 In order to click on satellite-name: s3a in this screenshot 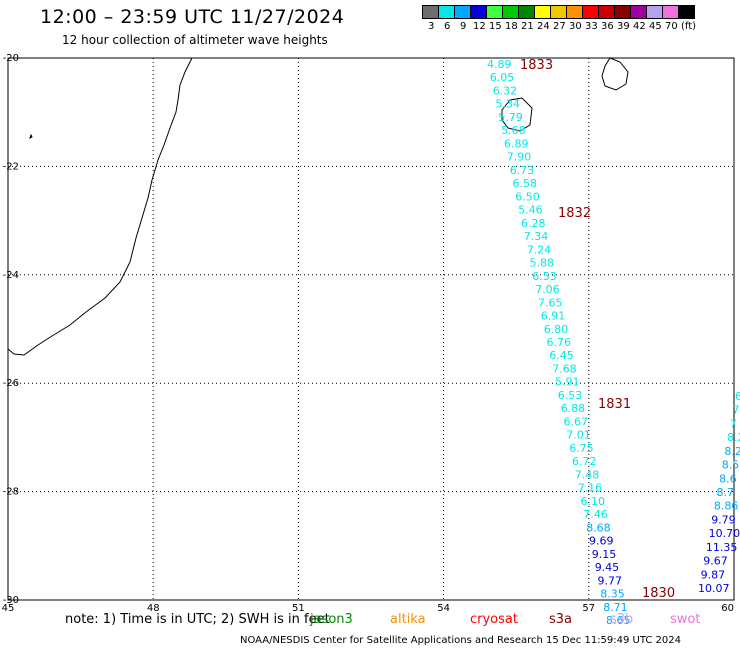, I will do `click(561, 619)`.